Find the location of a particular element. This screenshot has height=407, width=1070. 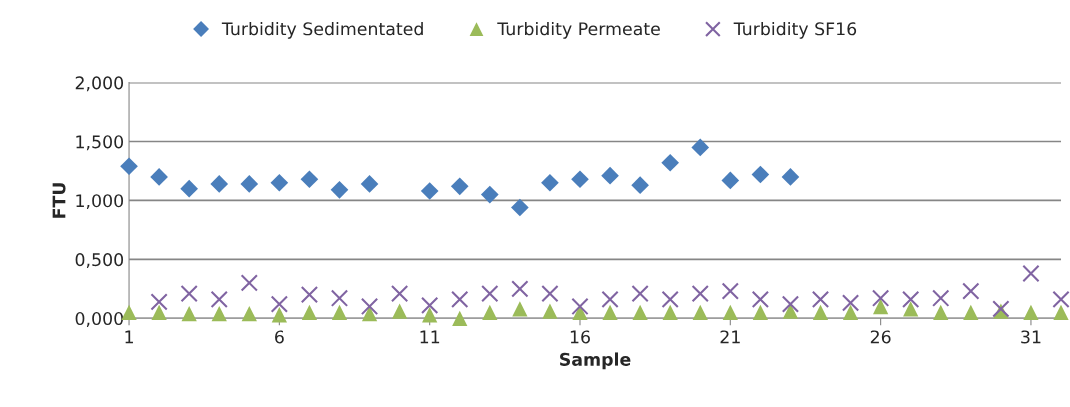

x-tick-label: 11 is located at coordinates (430, 337).